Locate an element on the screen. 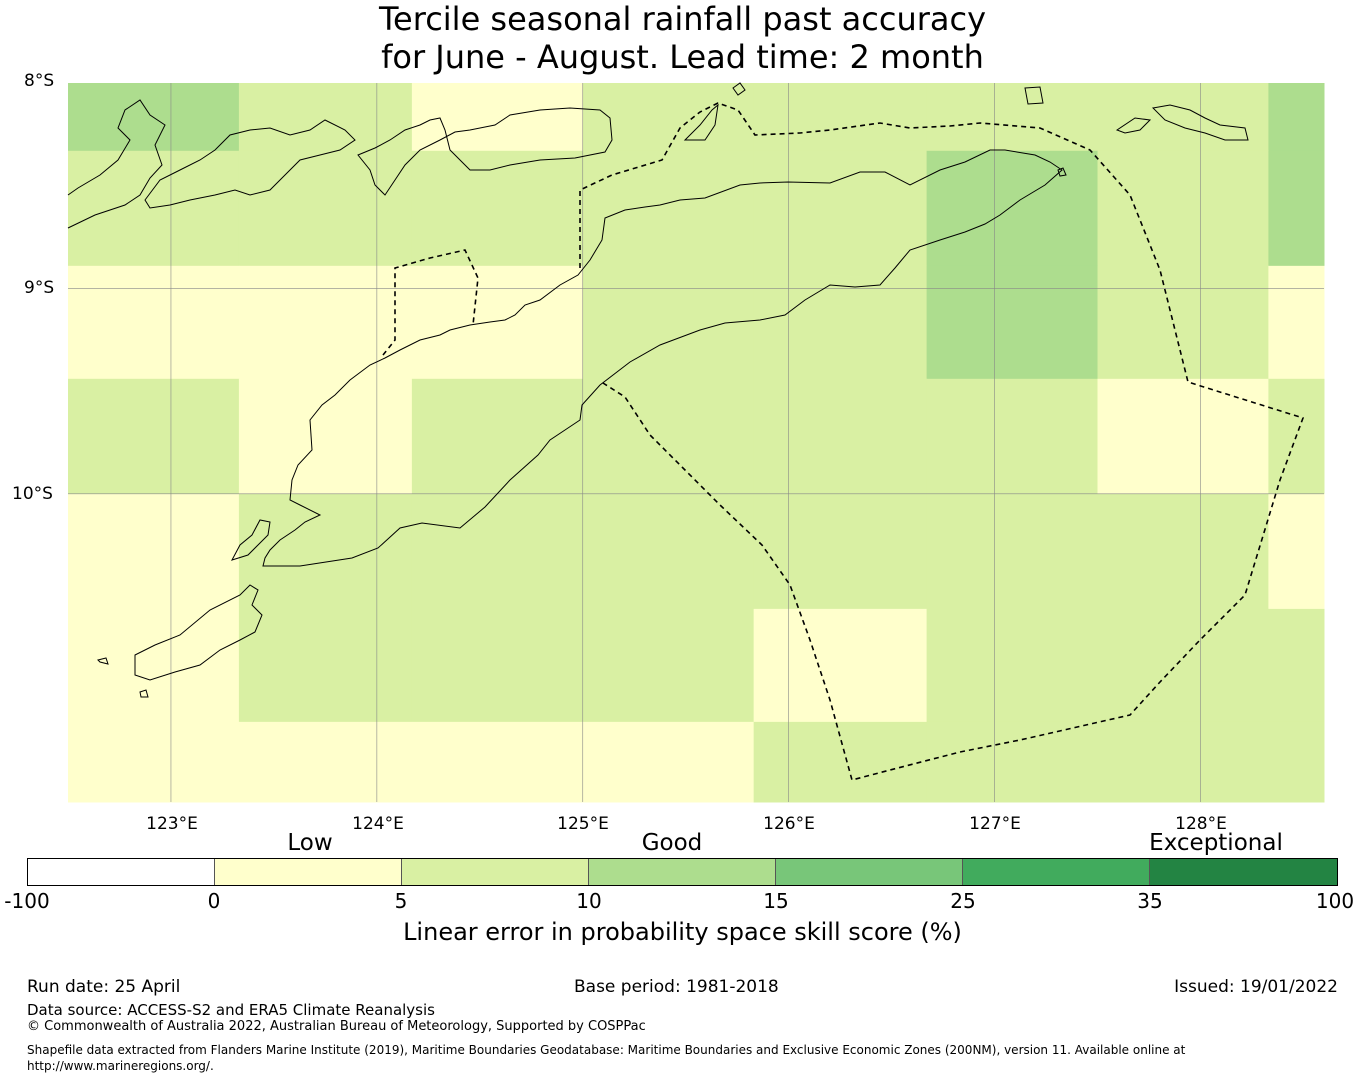 The width and height of the screenshot is (1365, 1080). coastline-alor is located at coordinates (485, 151).